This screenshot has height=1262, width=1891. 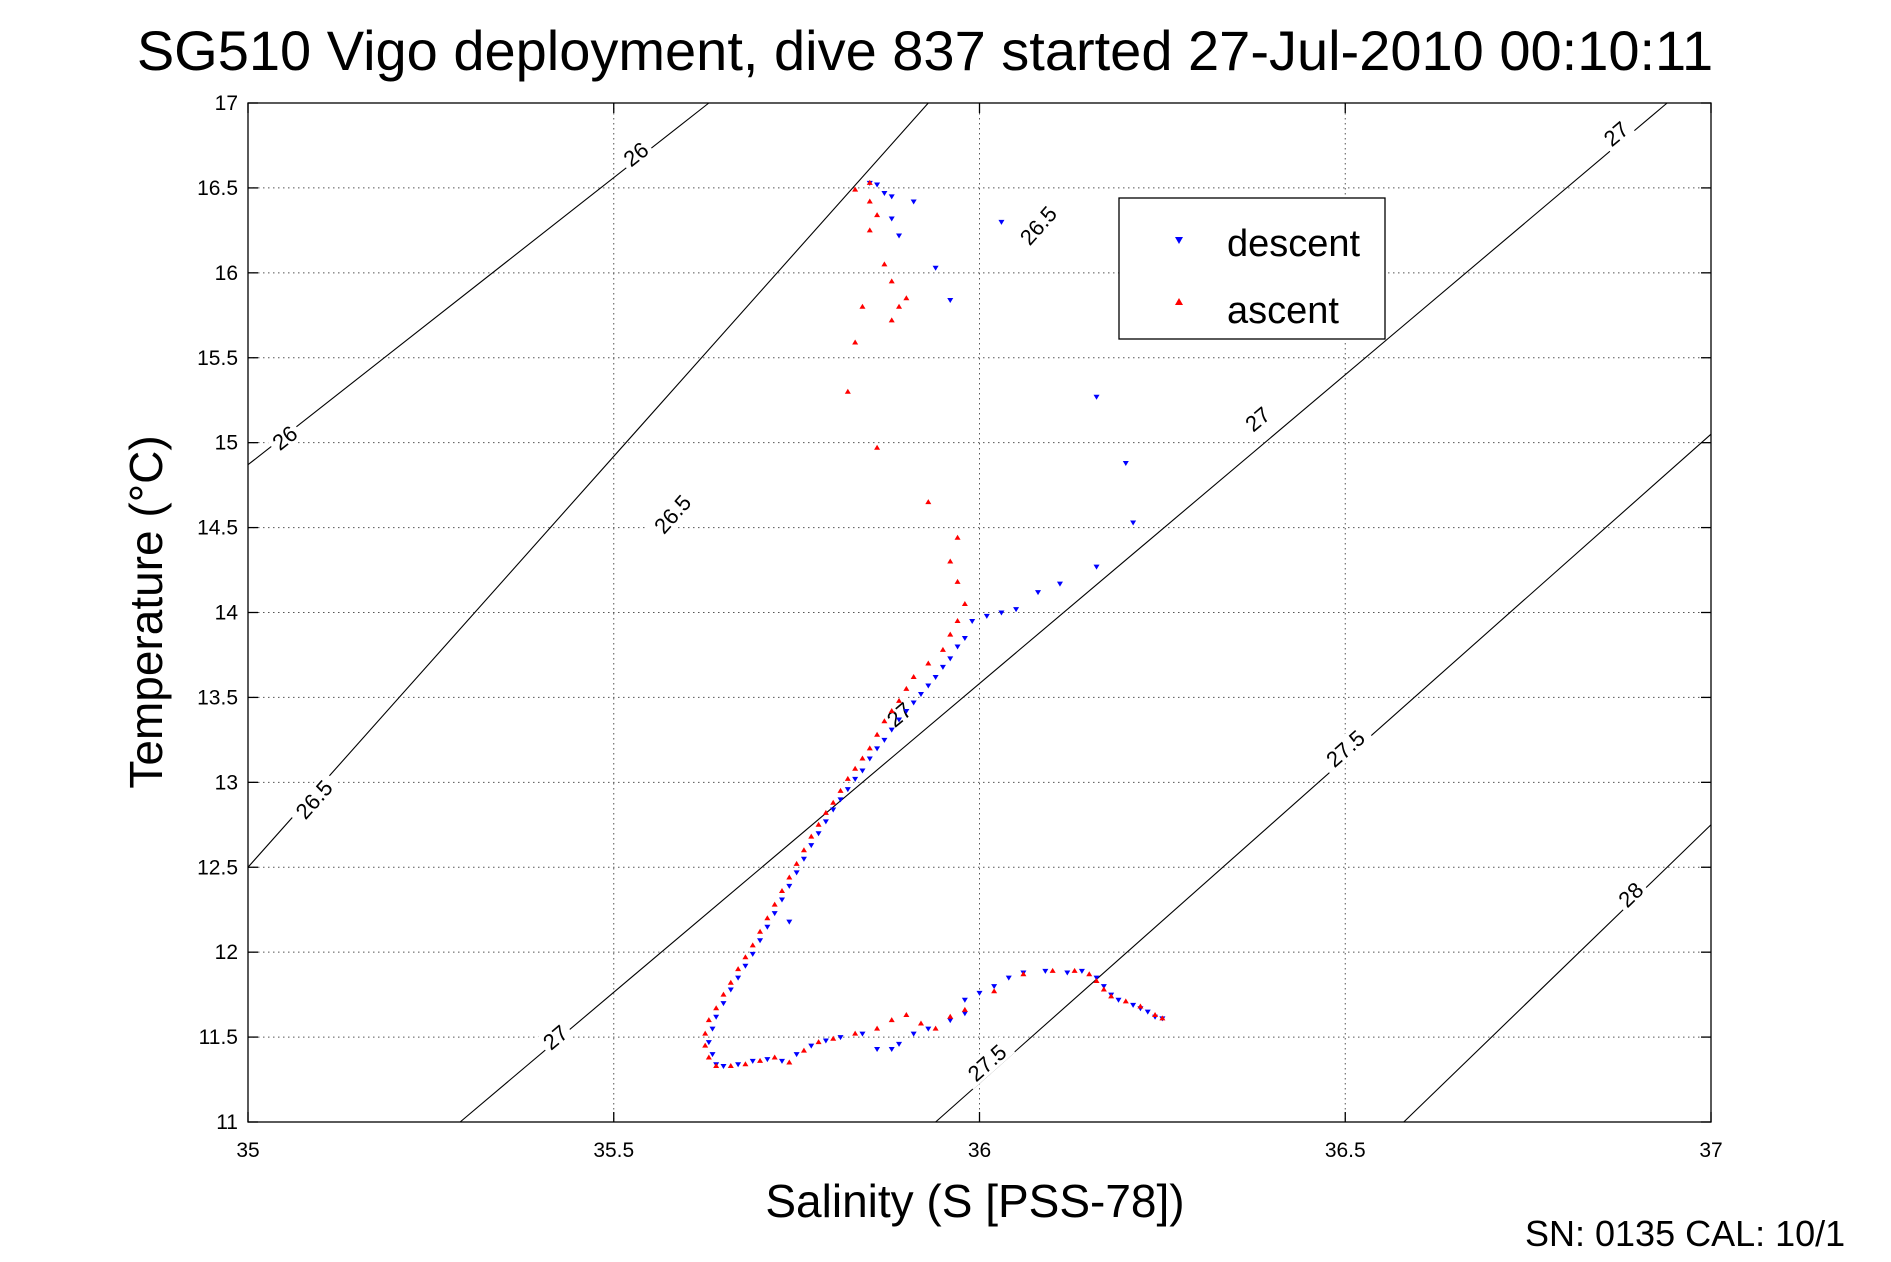 I want to click on serial-cal-footer: SN: 0135 CAL: 10/1, so click(x=1685, y=1233).